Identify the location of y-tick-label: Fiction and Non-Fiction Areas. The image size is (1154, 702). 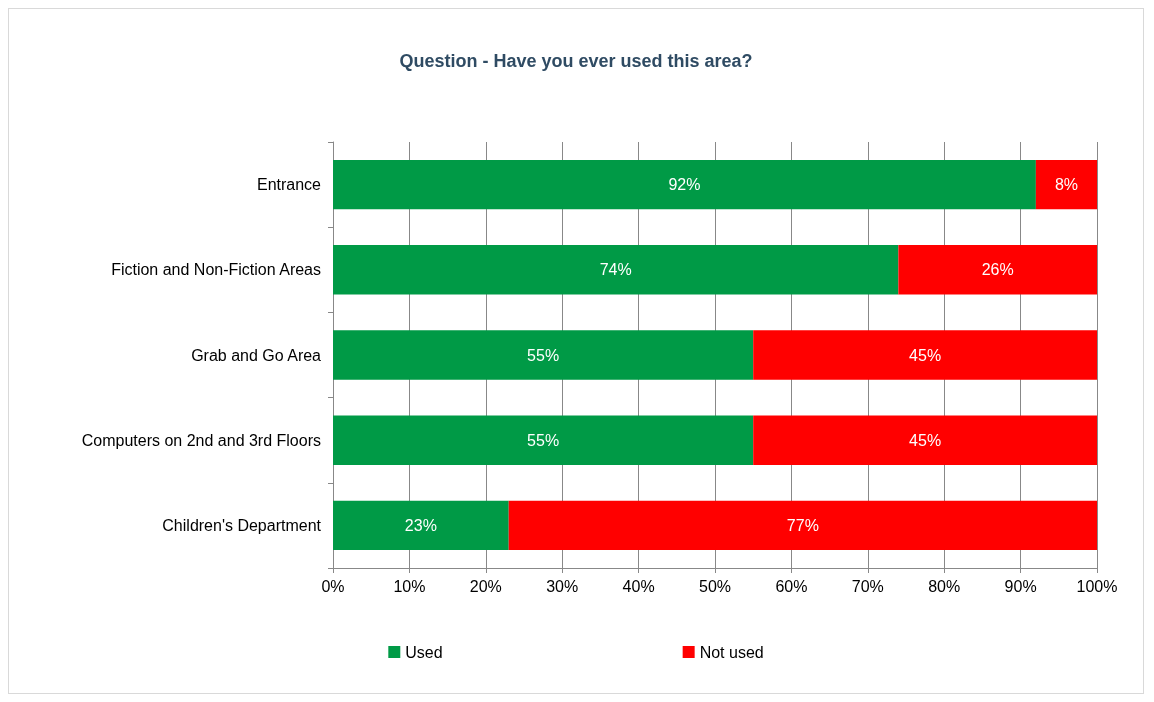
(216, 270).